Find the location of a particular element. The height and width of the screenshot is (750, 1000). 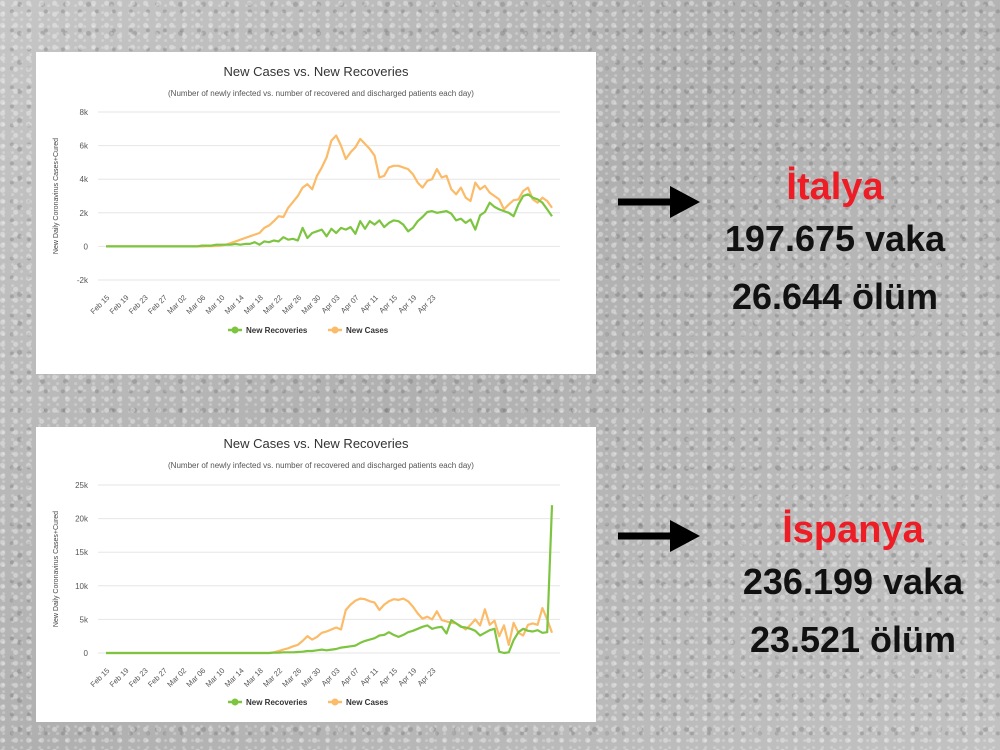

stats-italy: İtalya 197.675 vaka 26.644 ölüm is located at coordinates (835, 245).